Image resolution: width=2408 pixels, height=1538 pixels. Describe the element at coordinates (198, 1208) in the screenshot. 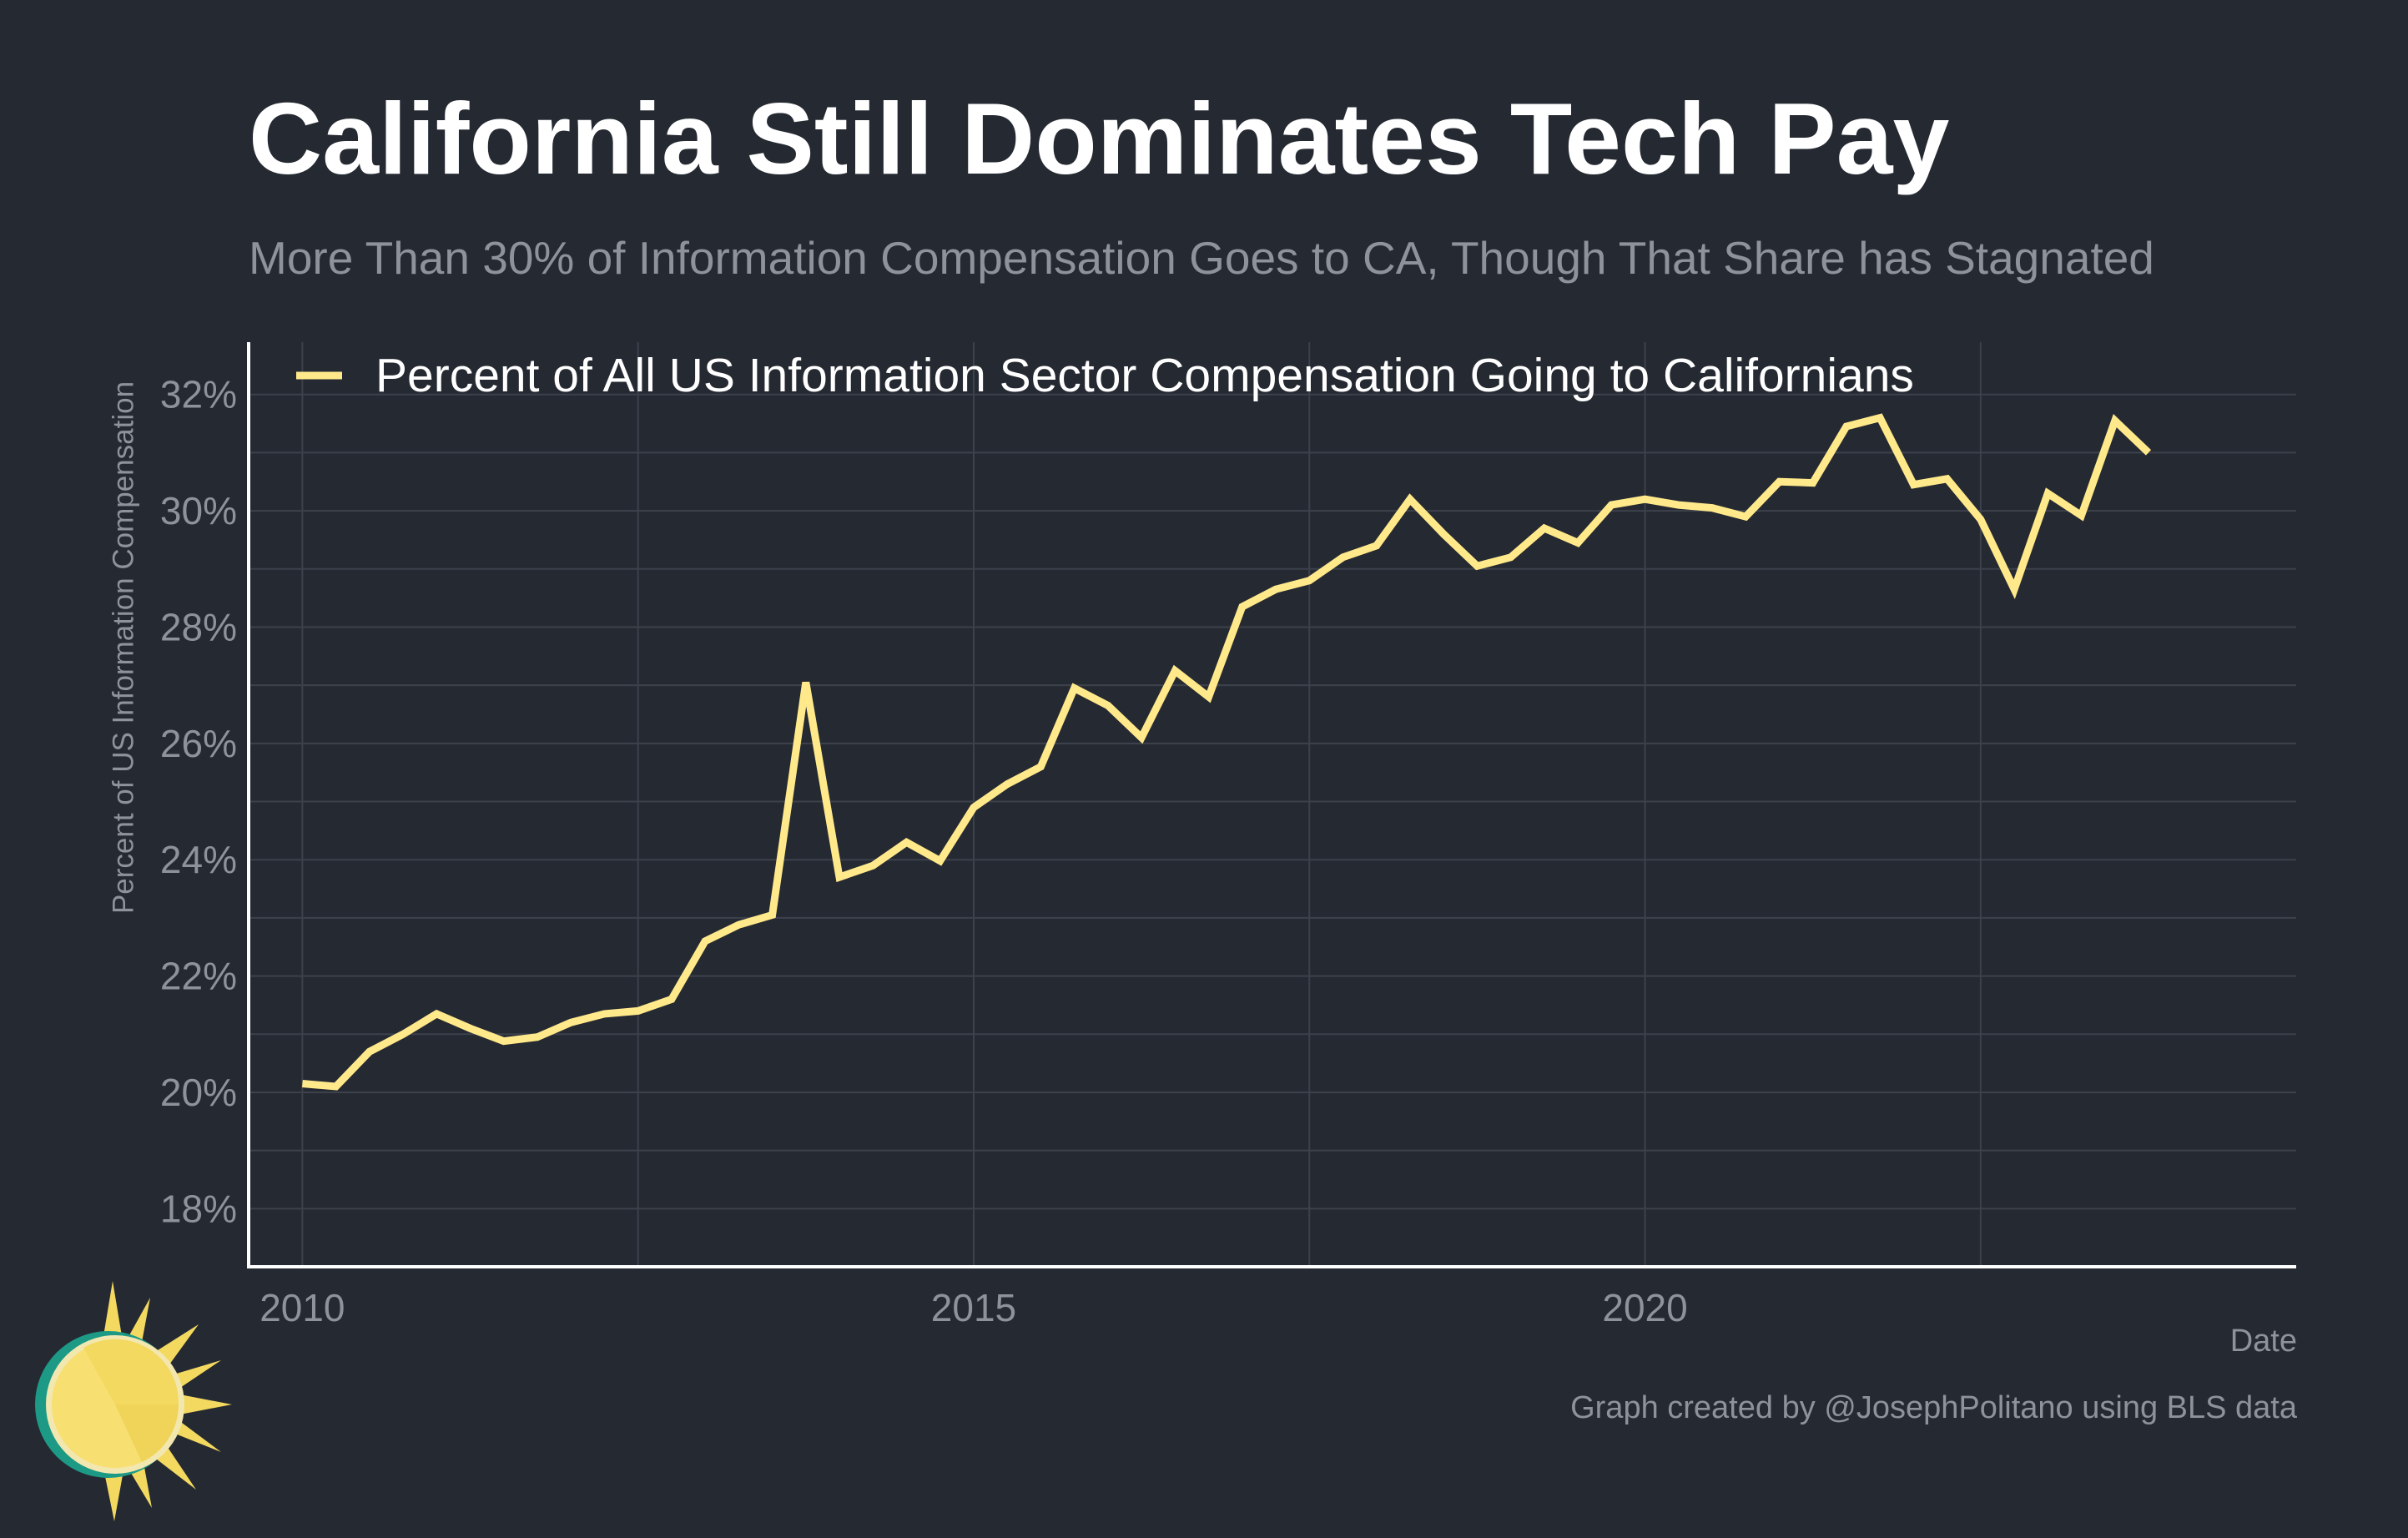

I see `y-tick-label: 18%` at that location.